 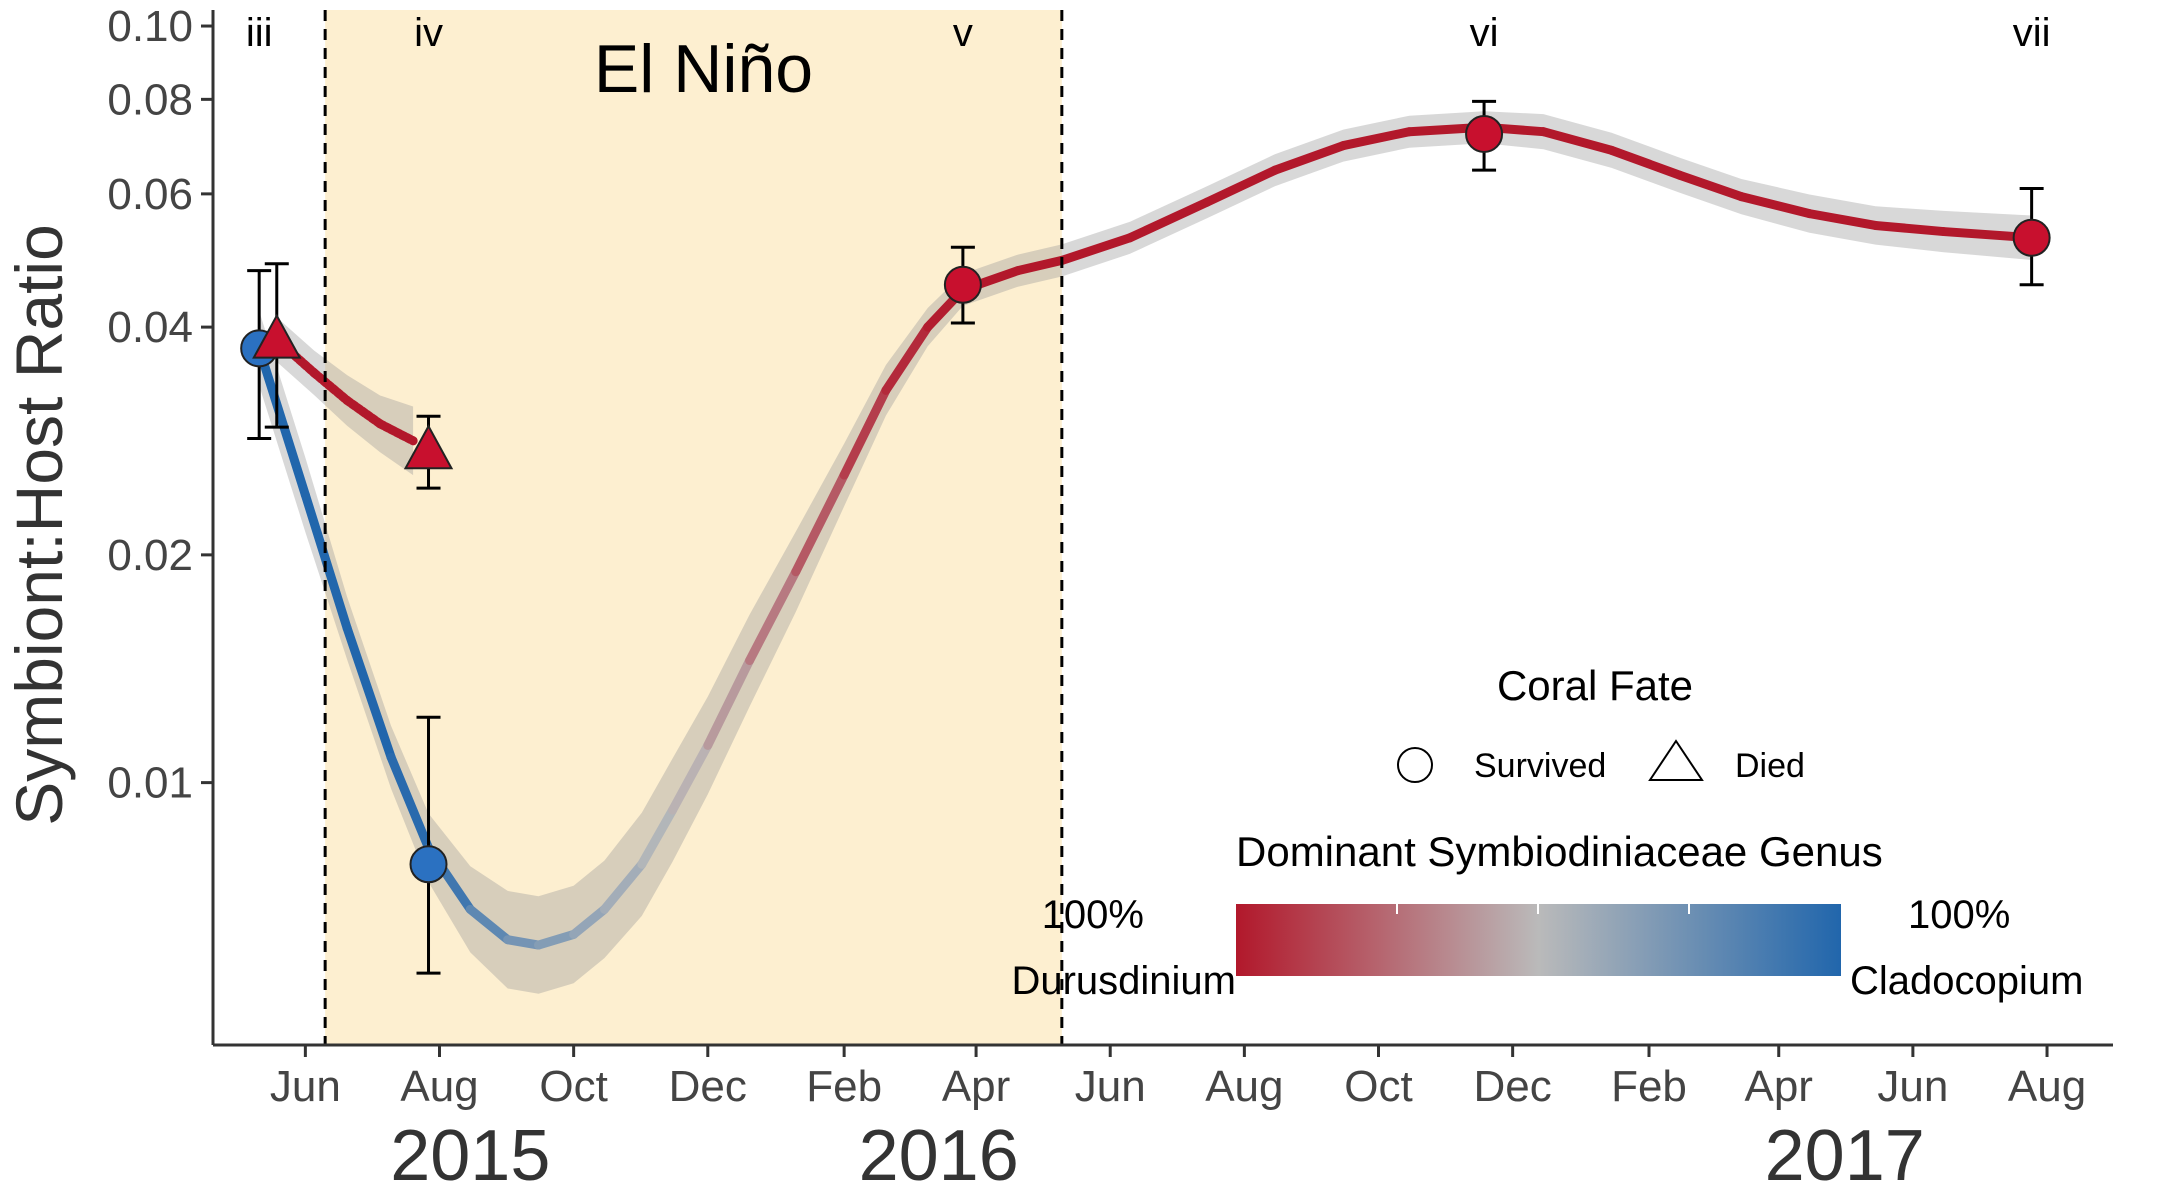 I want to click on year-label: 2016, so click(x=939, y=1156).